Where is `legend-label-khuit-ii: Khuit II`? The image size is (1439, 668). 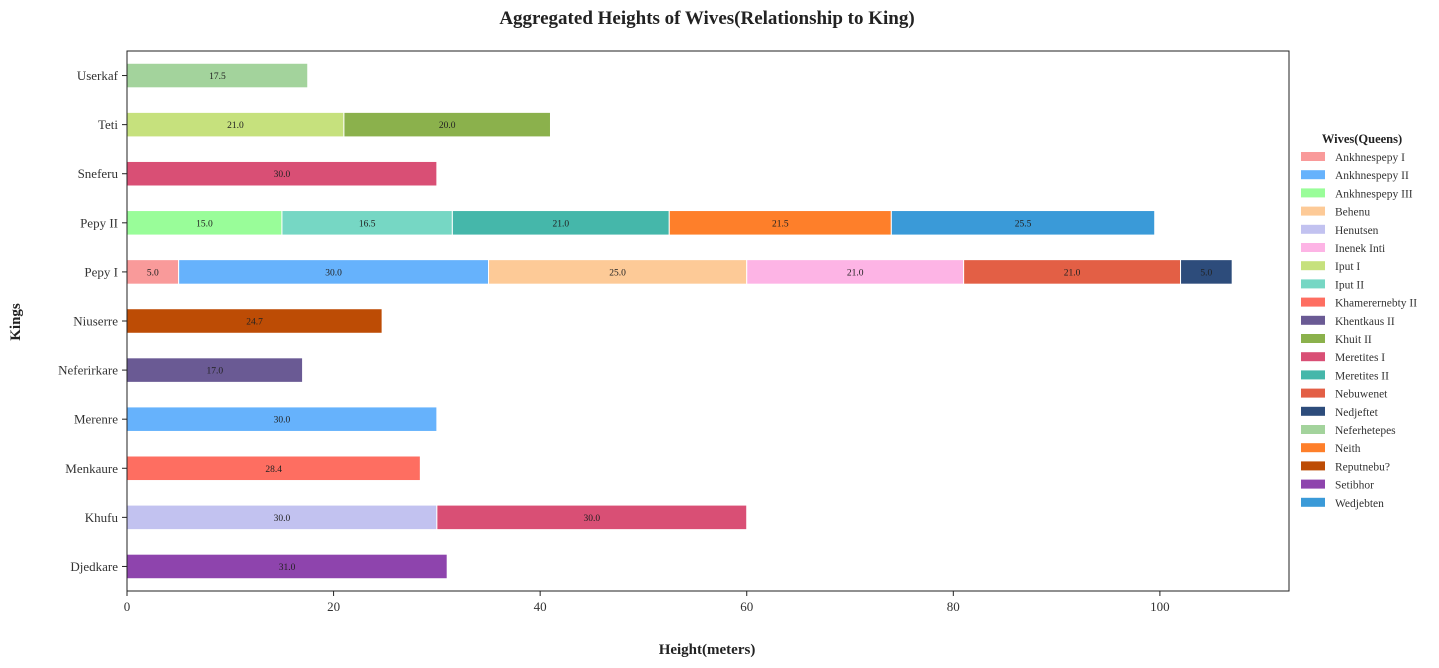 legend-label-khuit-ii: Khuit II is located at coordinates (1353, 340).